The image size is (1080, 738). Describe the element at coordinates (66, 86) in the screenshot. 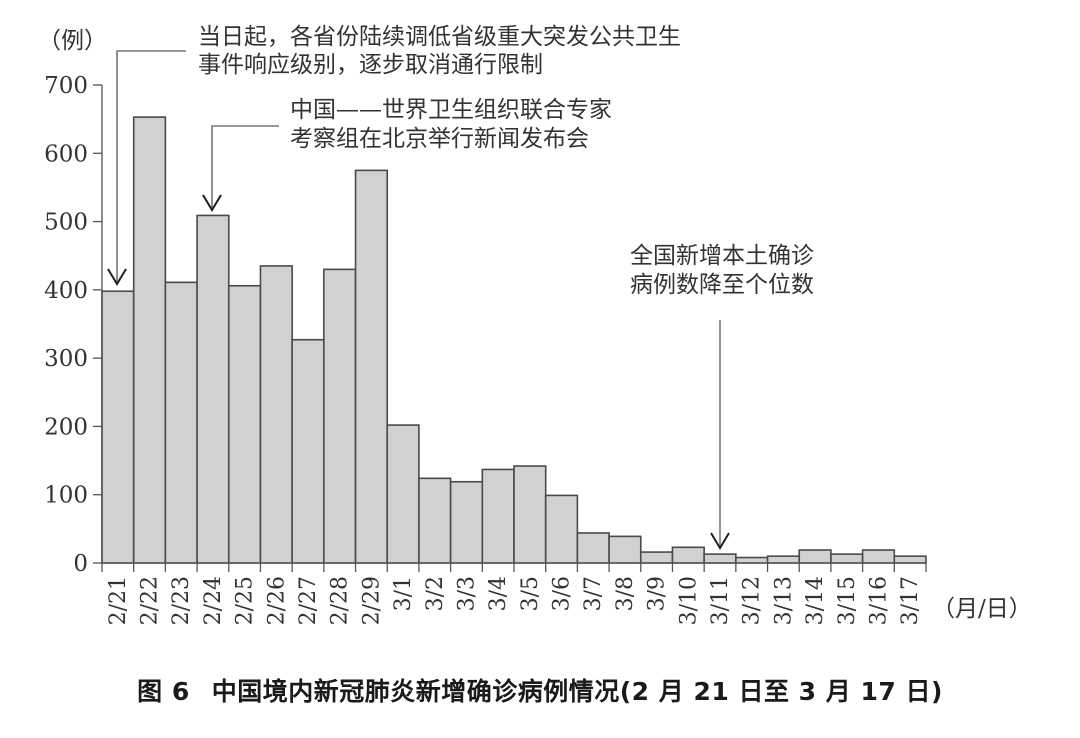

I see `y-tick-label: 700` at that location.